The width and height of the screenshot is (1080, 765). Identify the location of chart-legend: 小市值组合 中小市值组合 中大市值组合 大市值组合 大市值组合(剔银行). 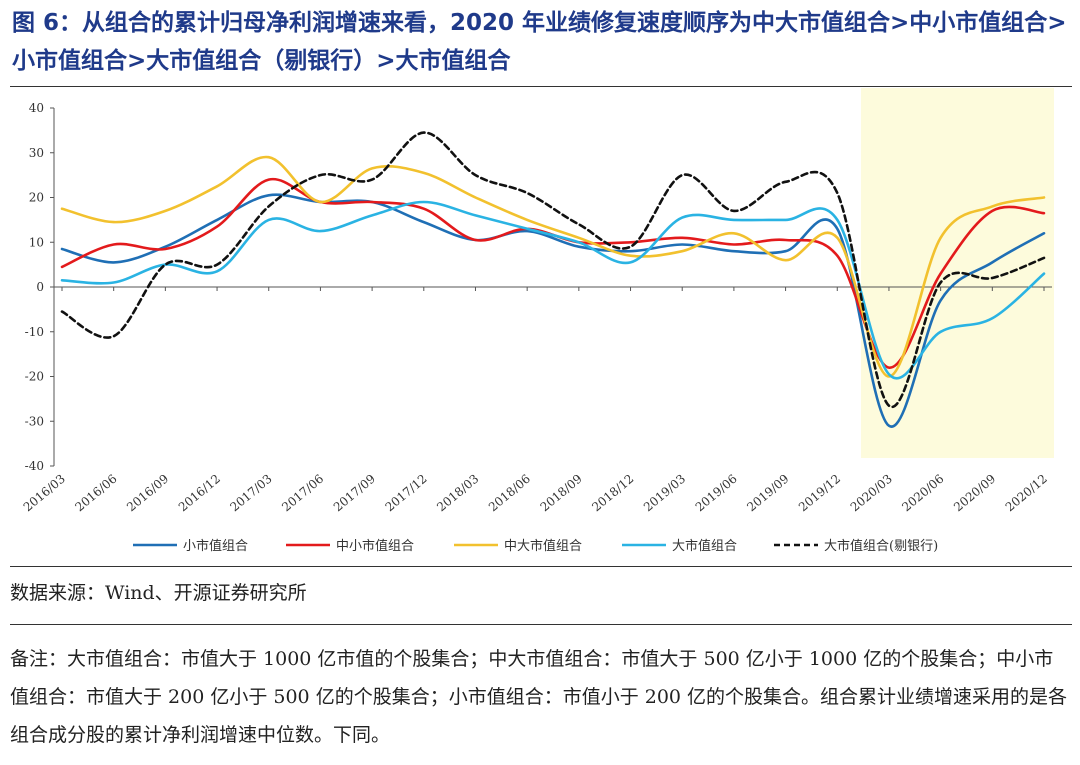
(535, 546).